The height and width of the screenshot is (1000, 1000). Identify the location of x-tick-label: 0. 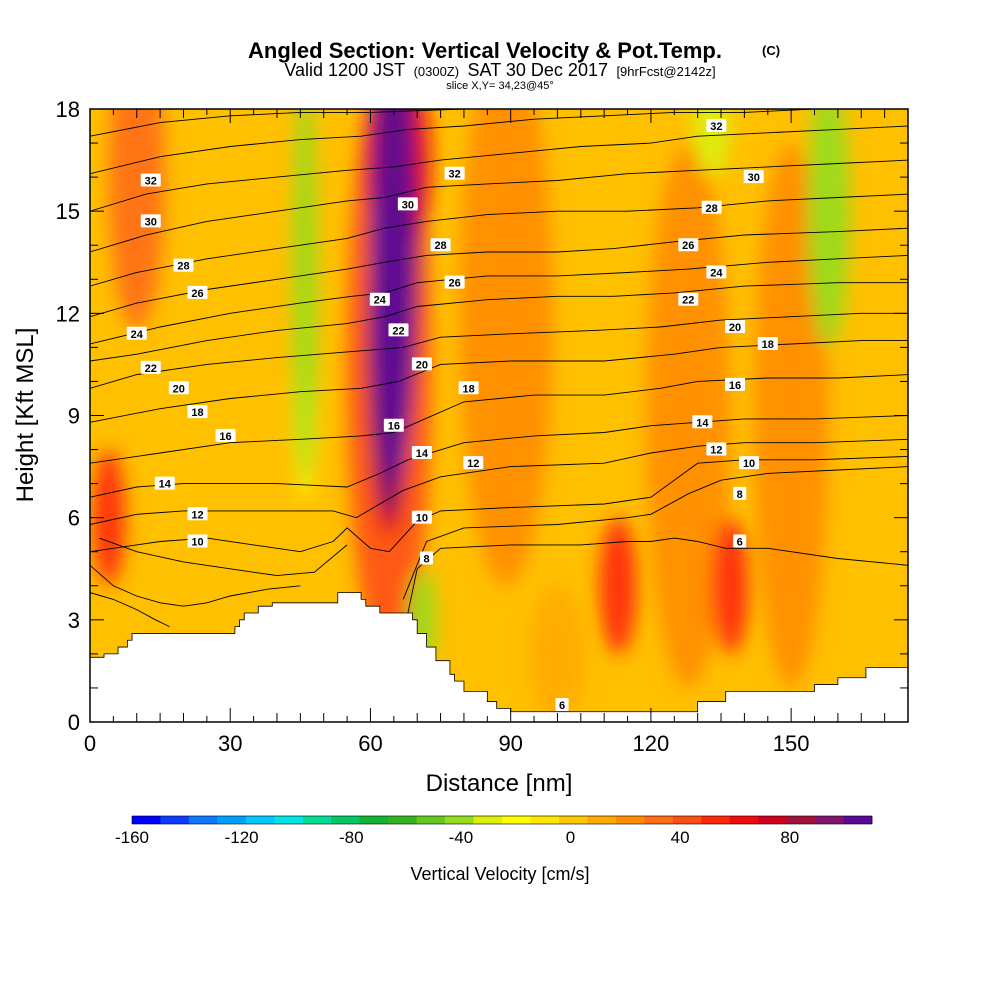
(90, 743).